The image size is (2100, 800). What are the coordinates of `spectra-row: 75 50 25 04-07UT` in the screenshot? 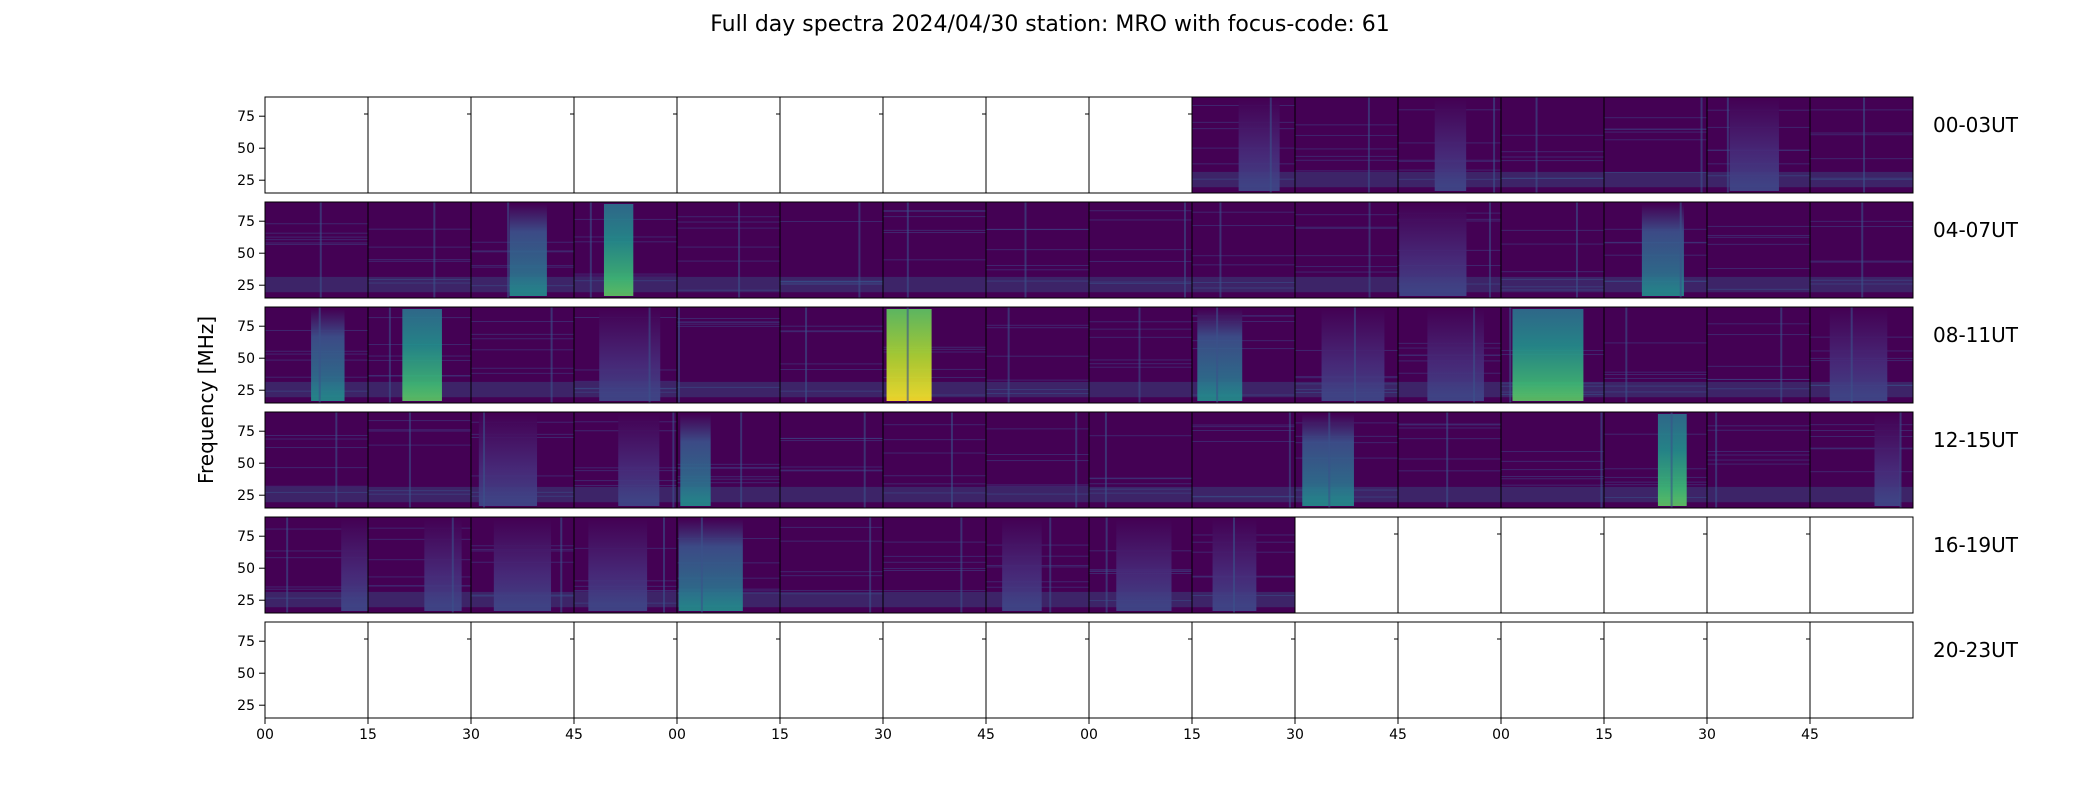 It's located at (1128, 250).